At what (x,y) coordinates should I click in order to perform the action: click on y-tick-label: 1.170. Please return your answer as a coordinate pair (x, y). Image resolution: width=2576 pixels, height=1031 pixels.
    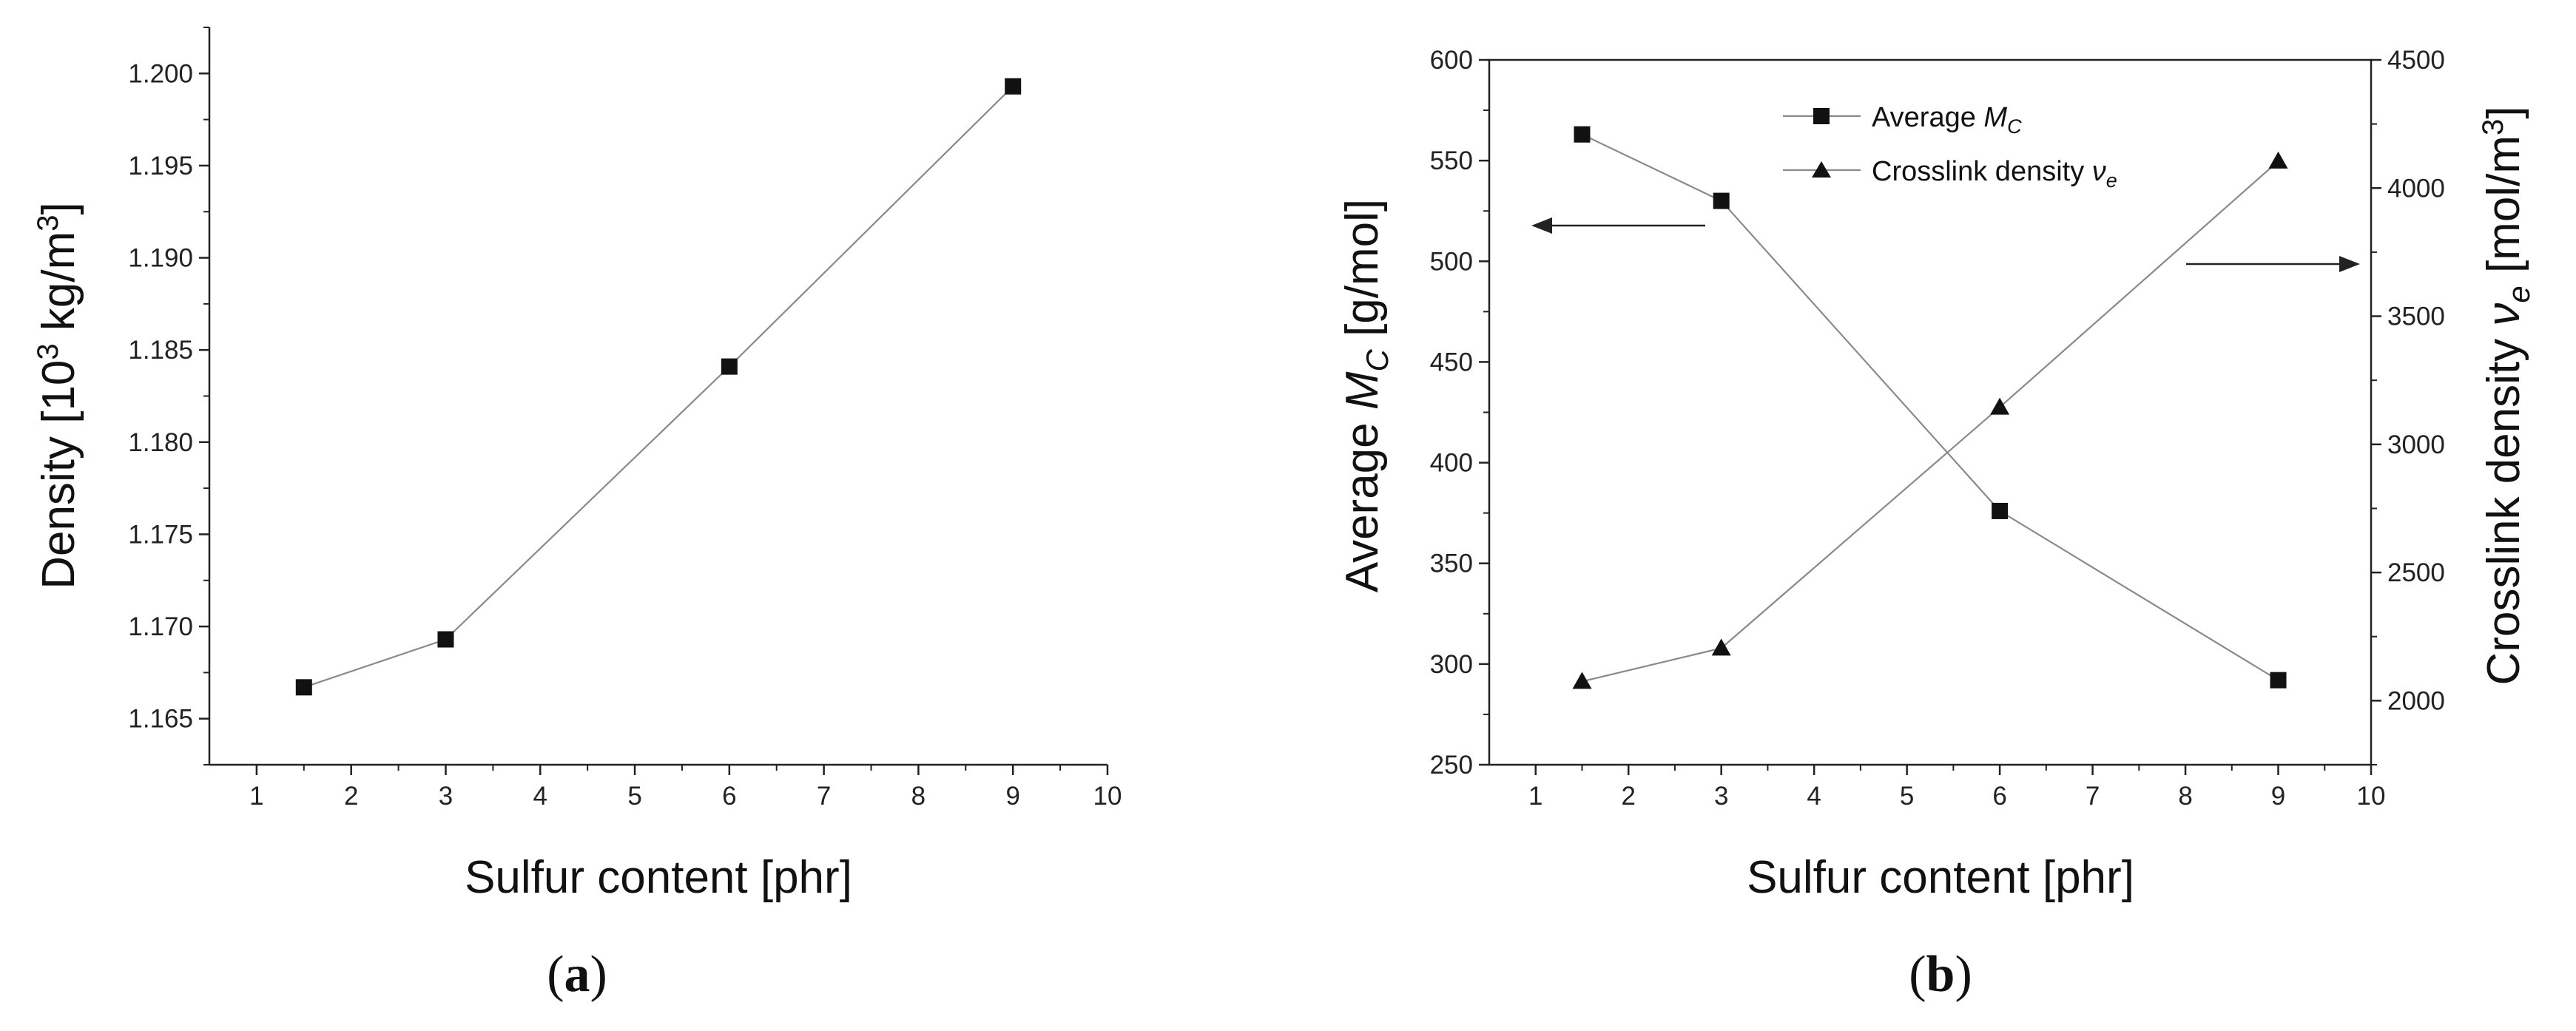
    Looking at the image, I should click on (160, 626).